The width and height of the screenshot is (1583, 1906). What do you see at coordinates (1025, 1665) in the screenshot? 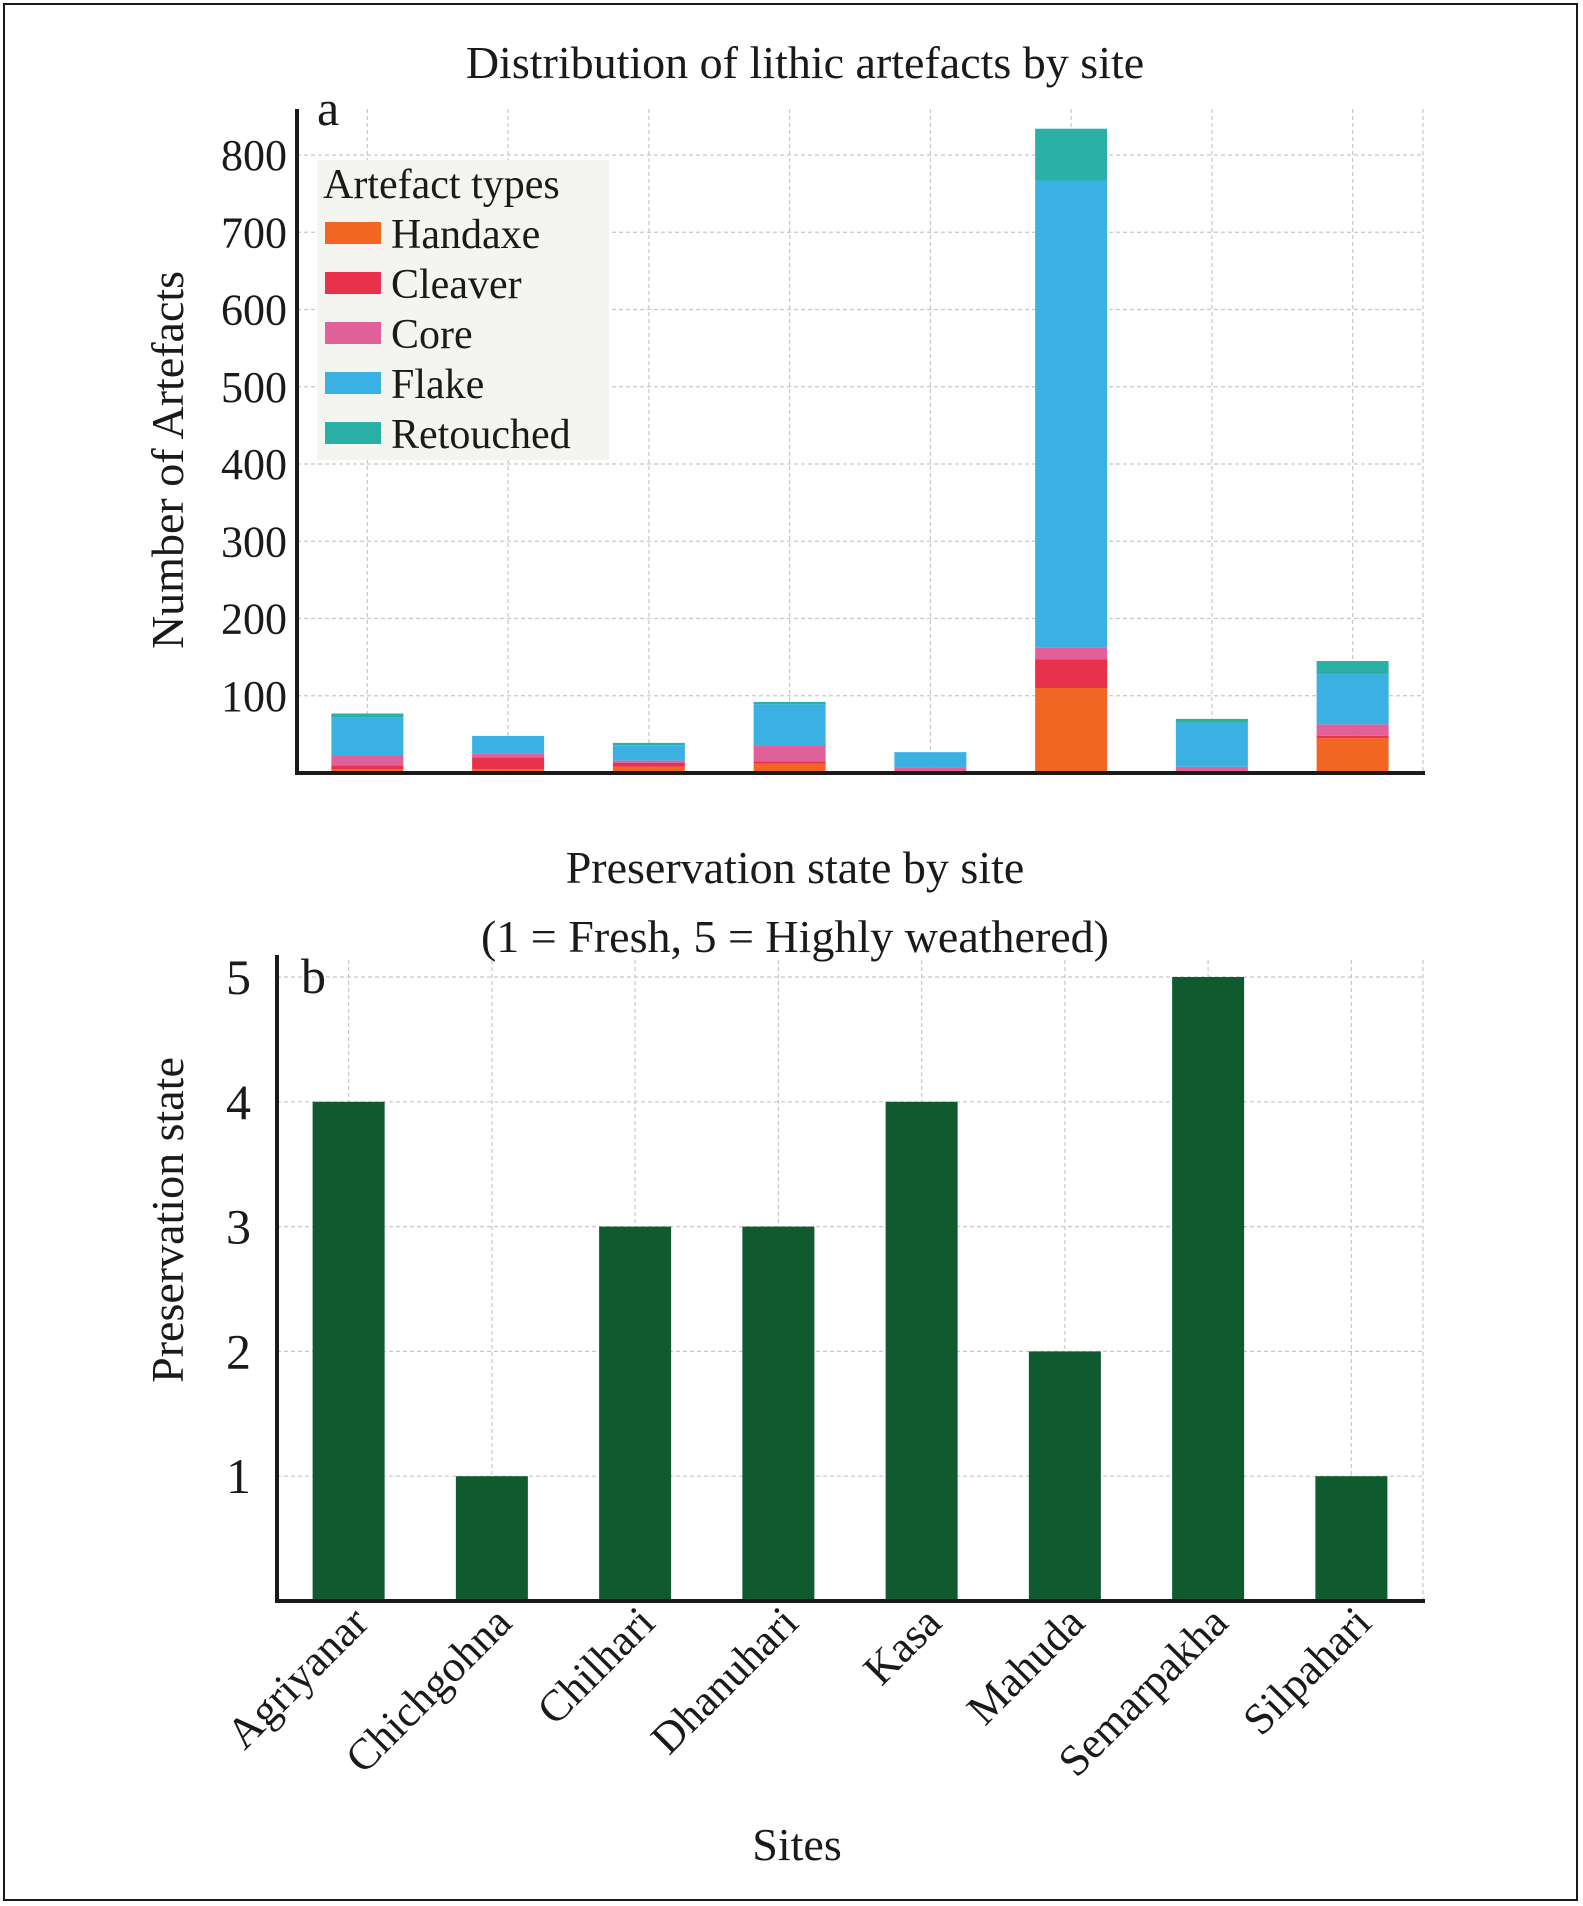
I see `x-tick-label-mahuda: Mahuda` at bounding box center [1025, 1665].